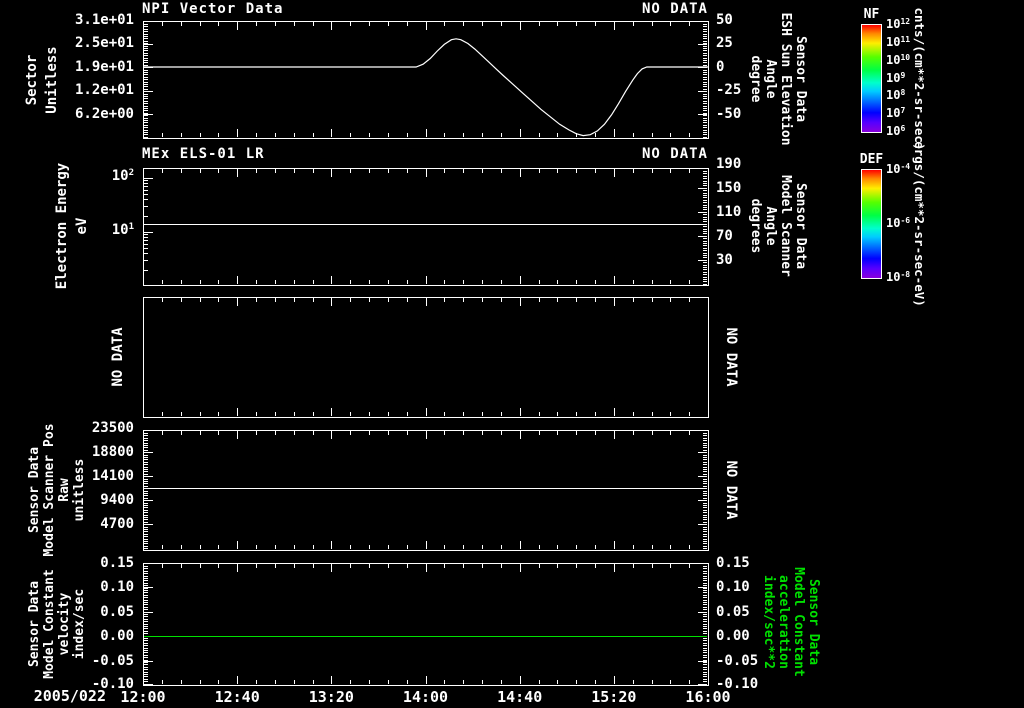  Describe the element at coordinates (520, 697) in the screenshot. I see `x-axis-tick: 14:40` at that location.